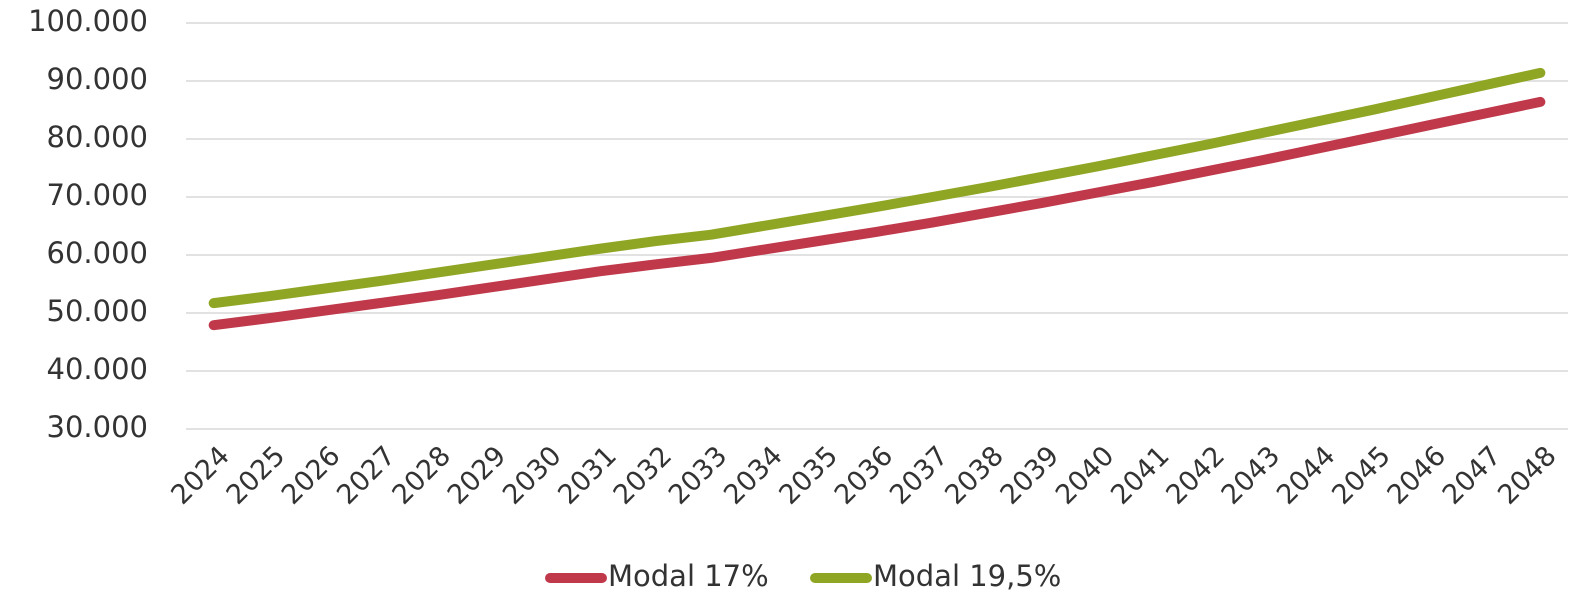 The image size is (1576, 596). I want to click on y-tick-label: 70.000, so click(97, 195).